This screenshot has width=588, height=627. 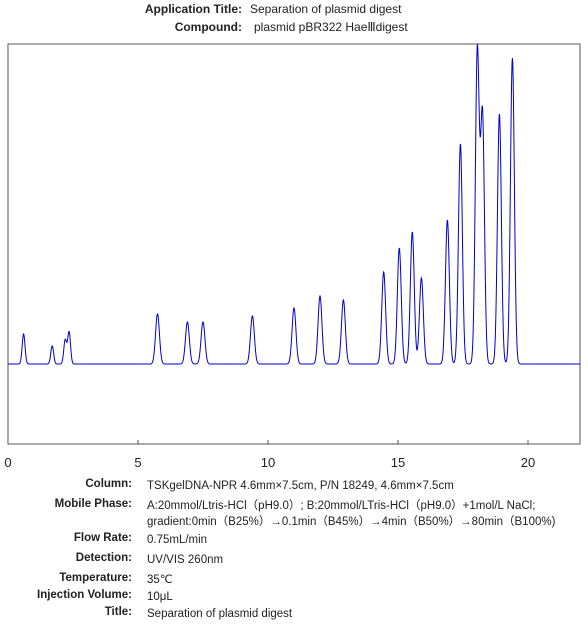 I want to click on x-tick-label: 20, so click(x=528, y=462).